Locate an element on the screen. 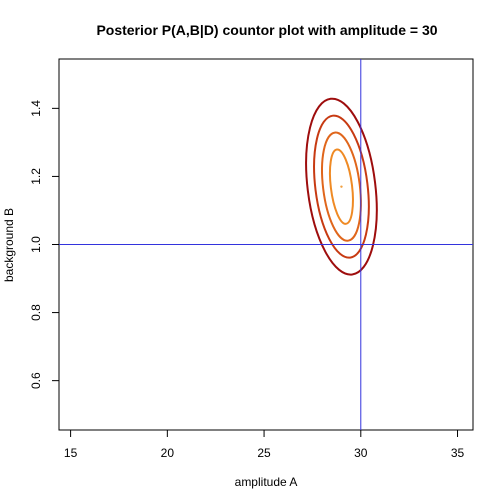  y-axis-label: background B is located at coordinates (9, 245).